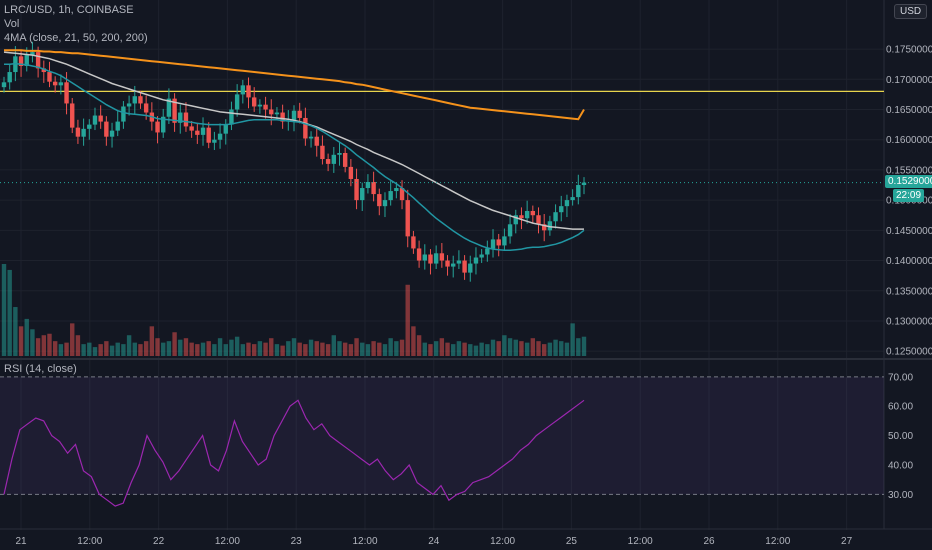  I want to click on time-tick-label: 12:00, so click(777, 541).